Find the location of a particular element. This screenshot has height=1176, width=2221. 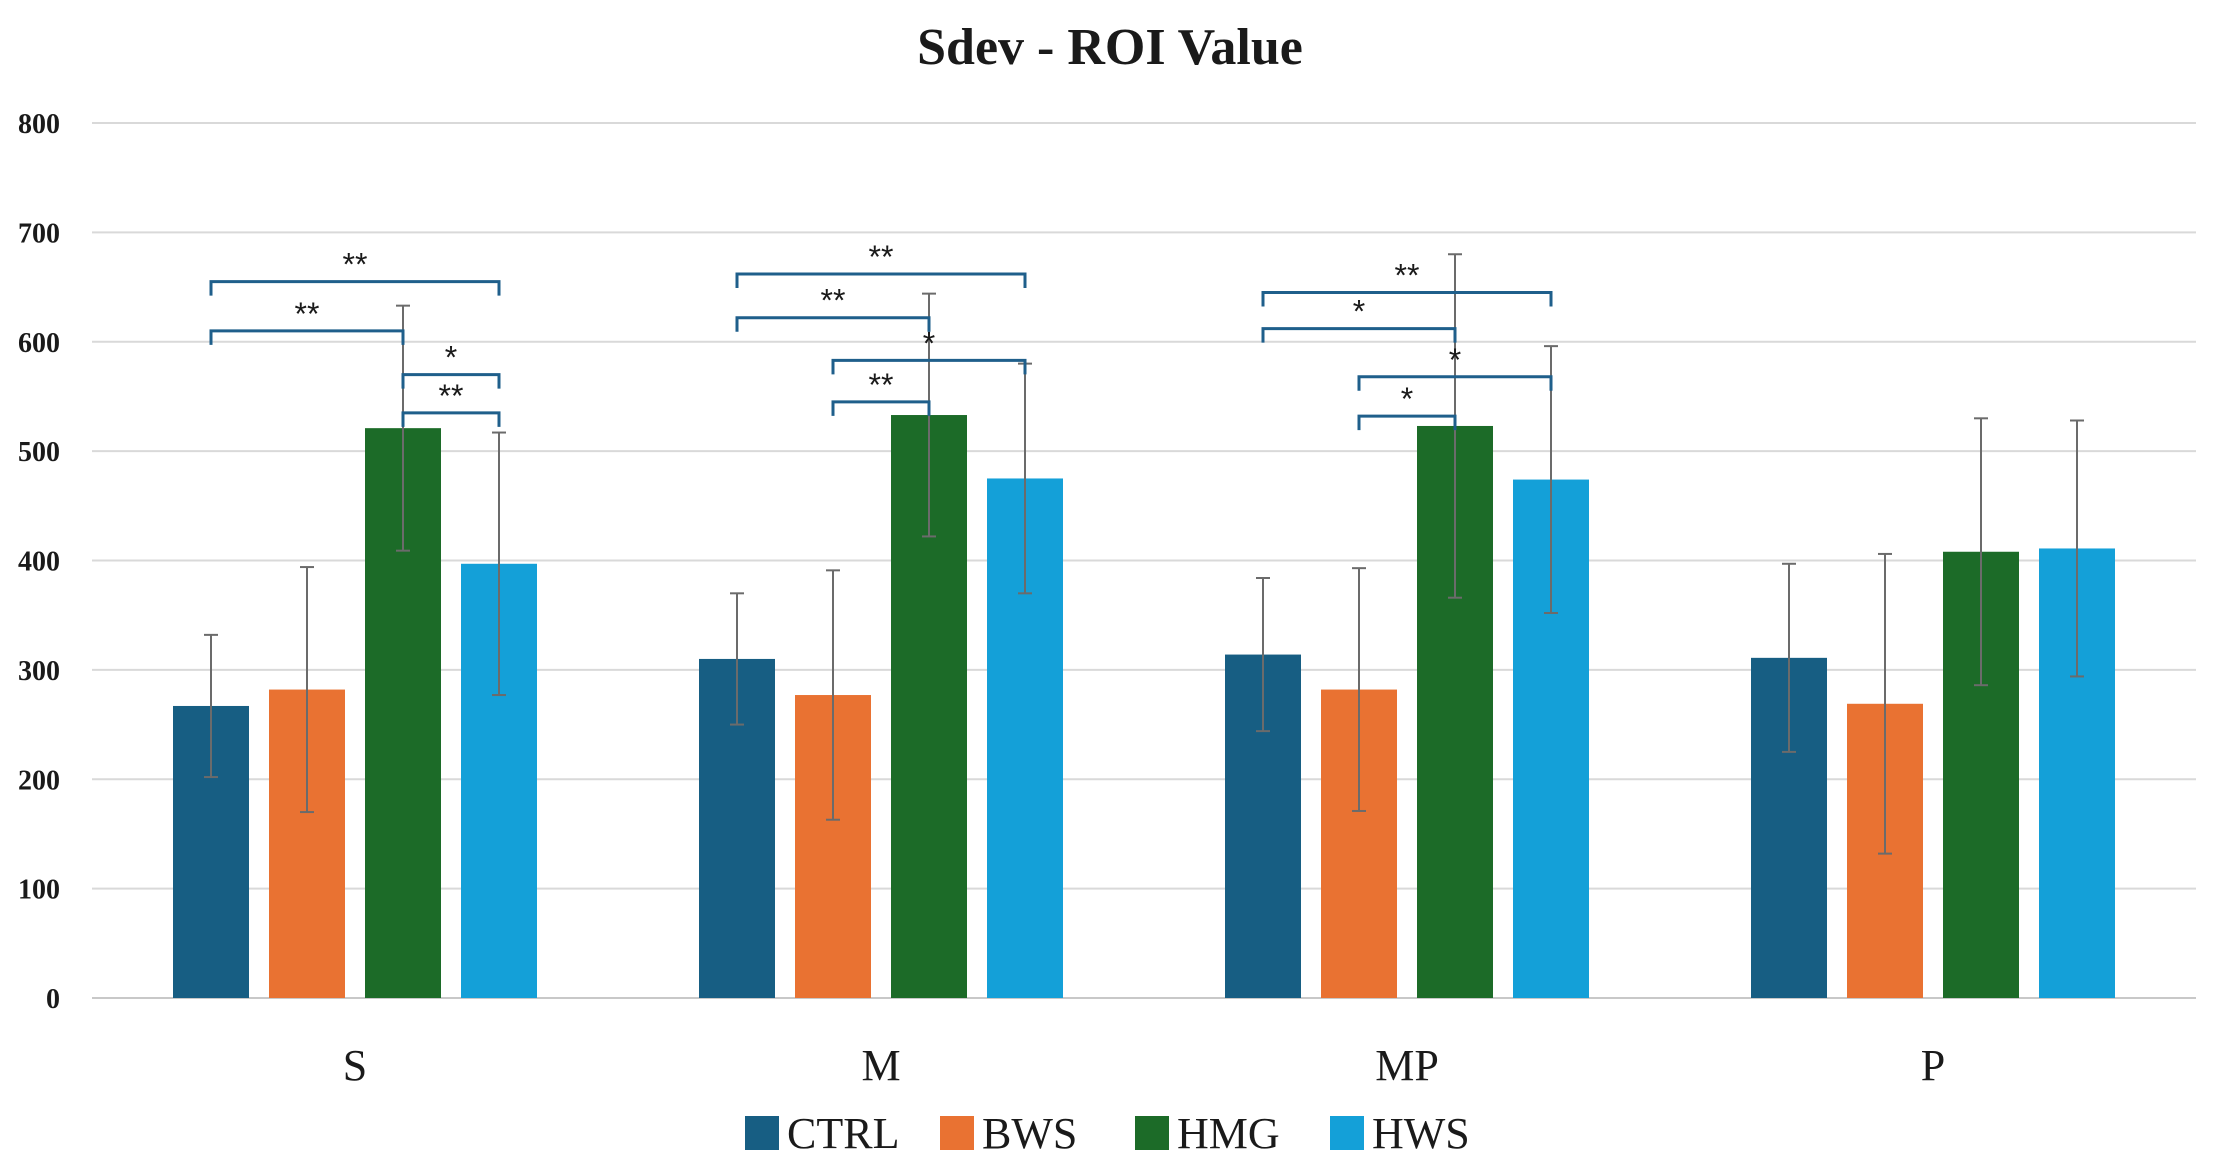

legend-item-ctrl: CTRL is located at coordinates (822, 1133).